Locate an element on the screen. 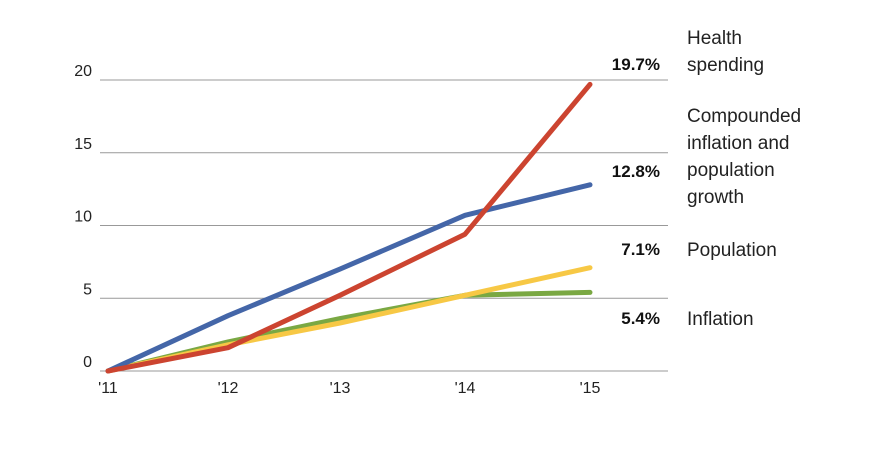 This screenshot has width=880, height=450. end-value-label: 19.7% is located at coordinates (636, 64).